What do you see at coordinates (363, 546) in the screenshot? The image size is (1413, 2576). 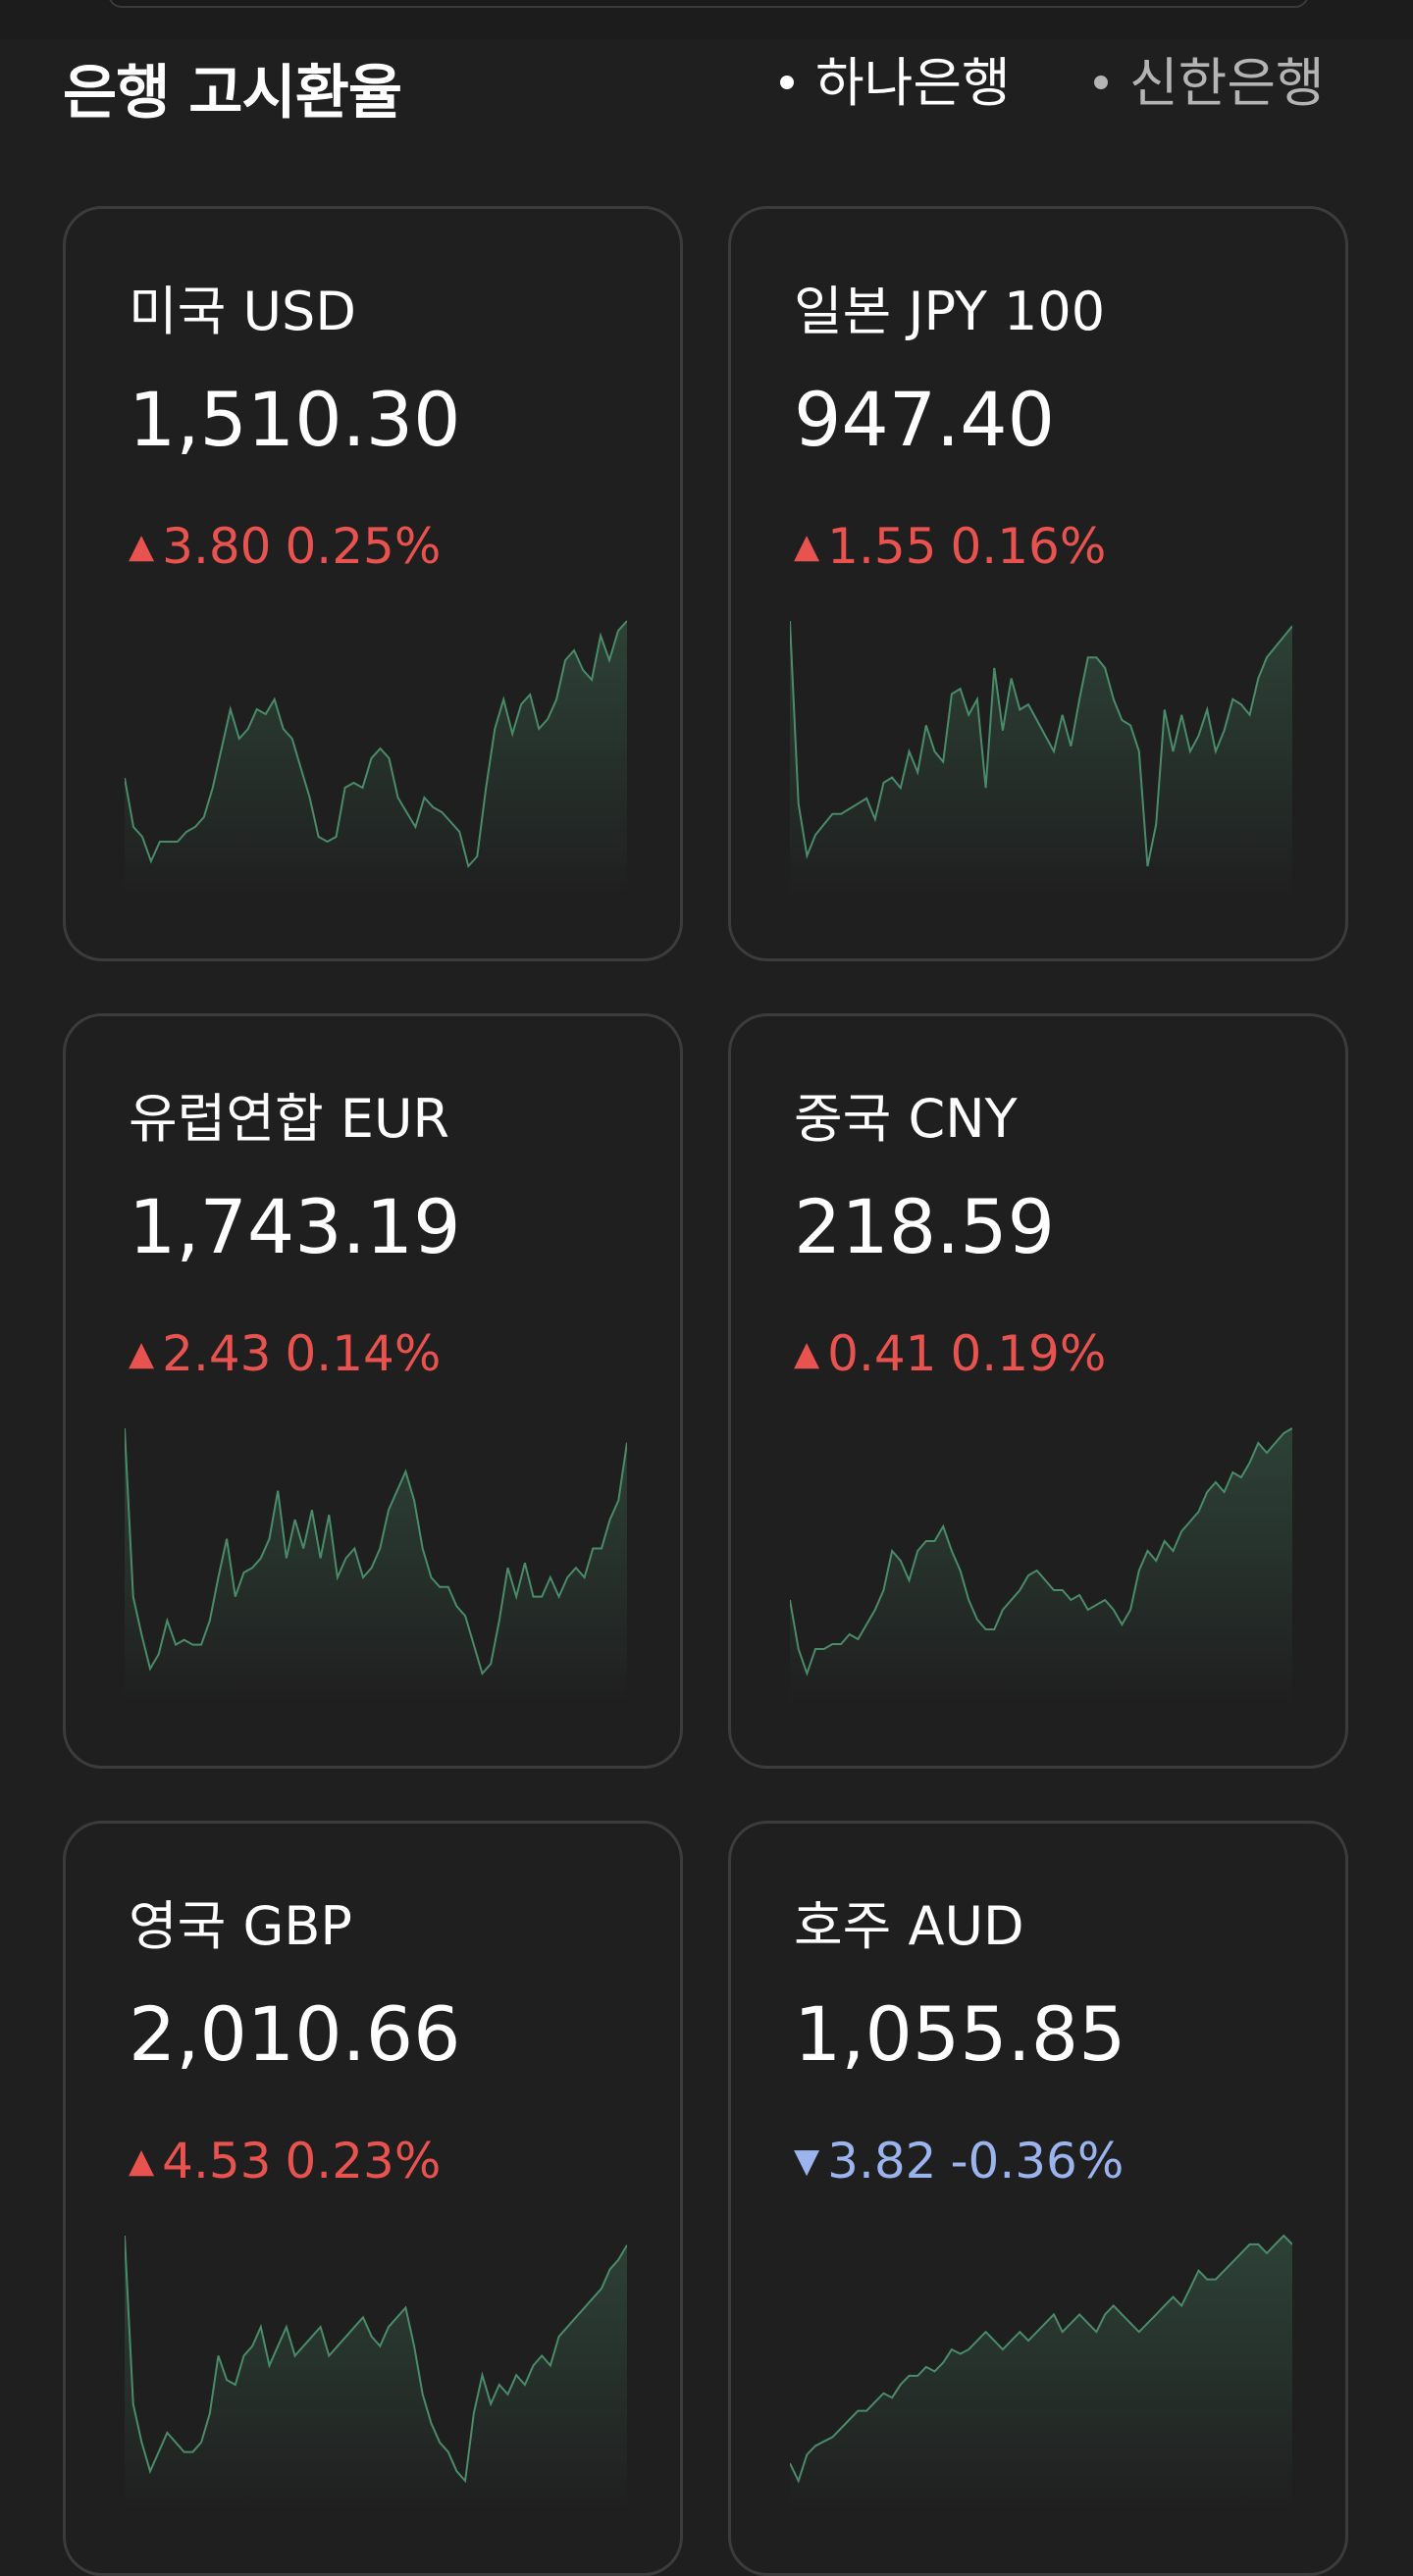 I see `change-percent: 0.25%` at bounding box center [363, 546].